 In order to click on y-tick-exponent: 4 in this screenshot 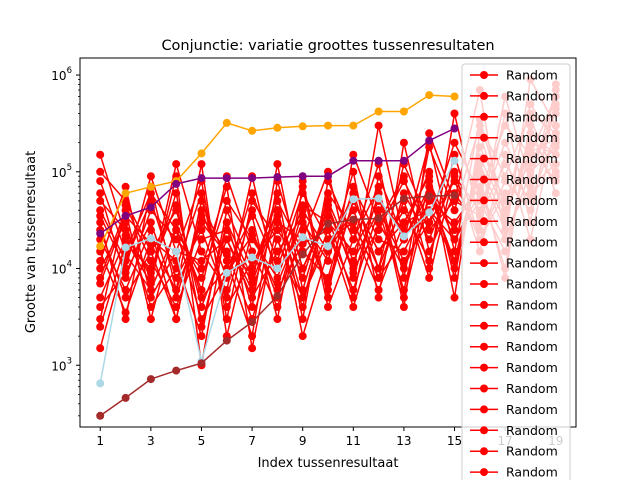, I will do `click(69, 265)`.